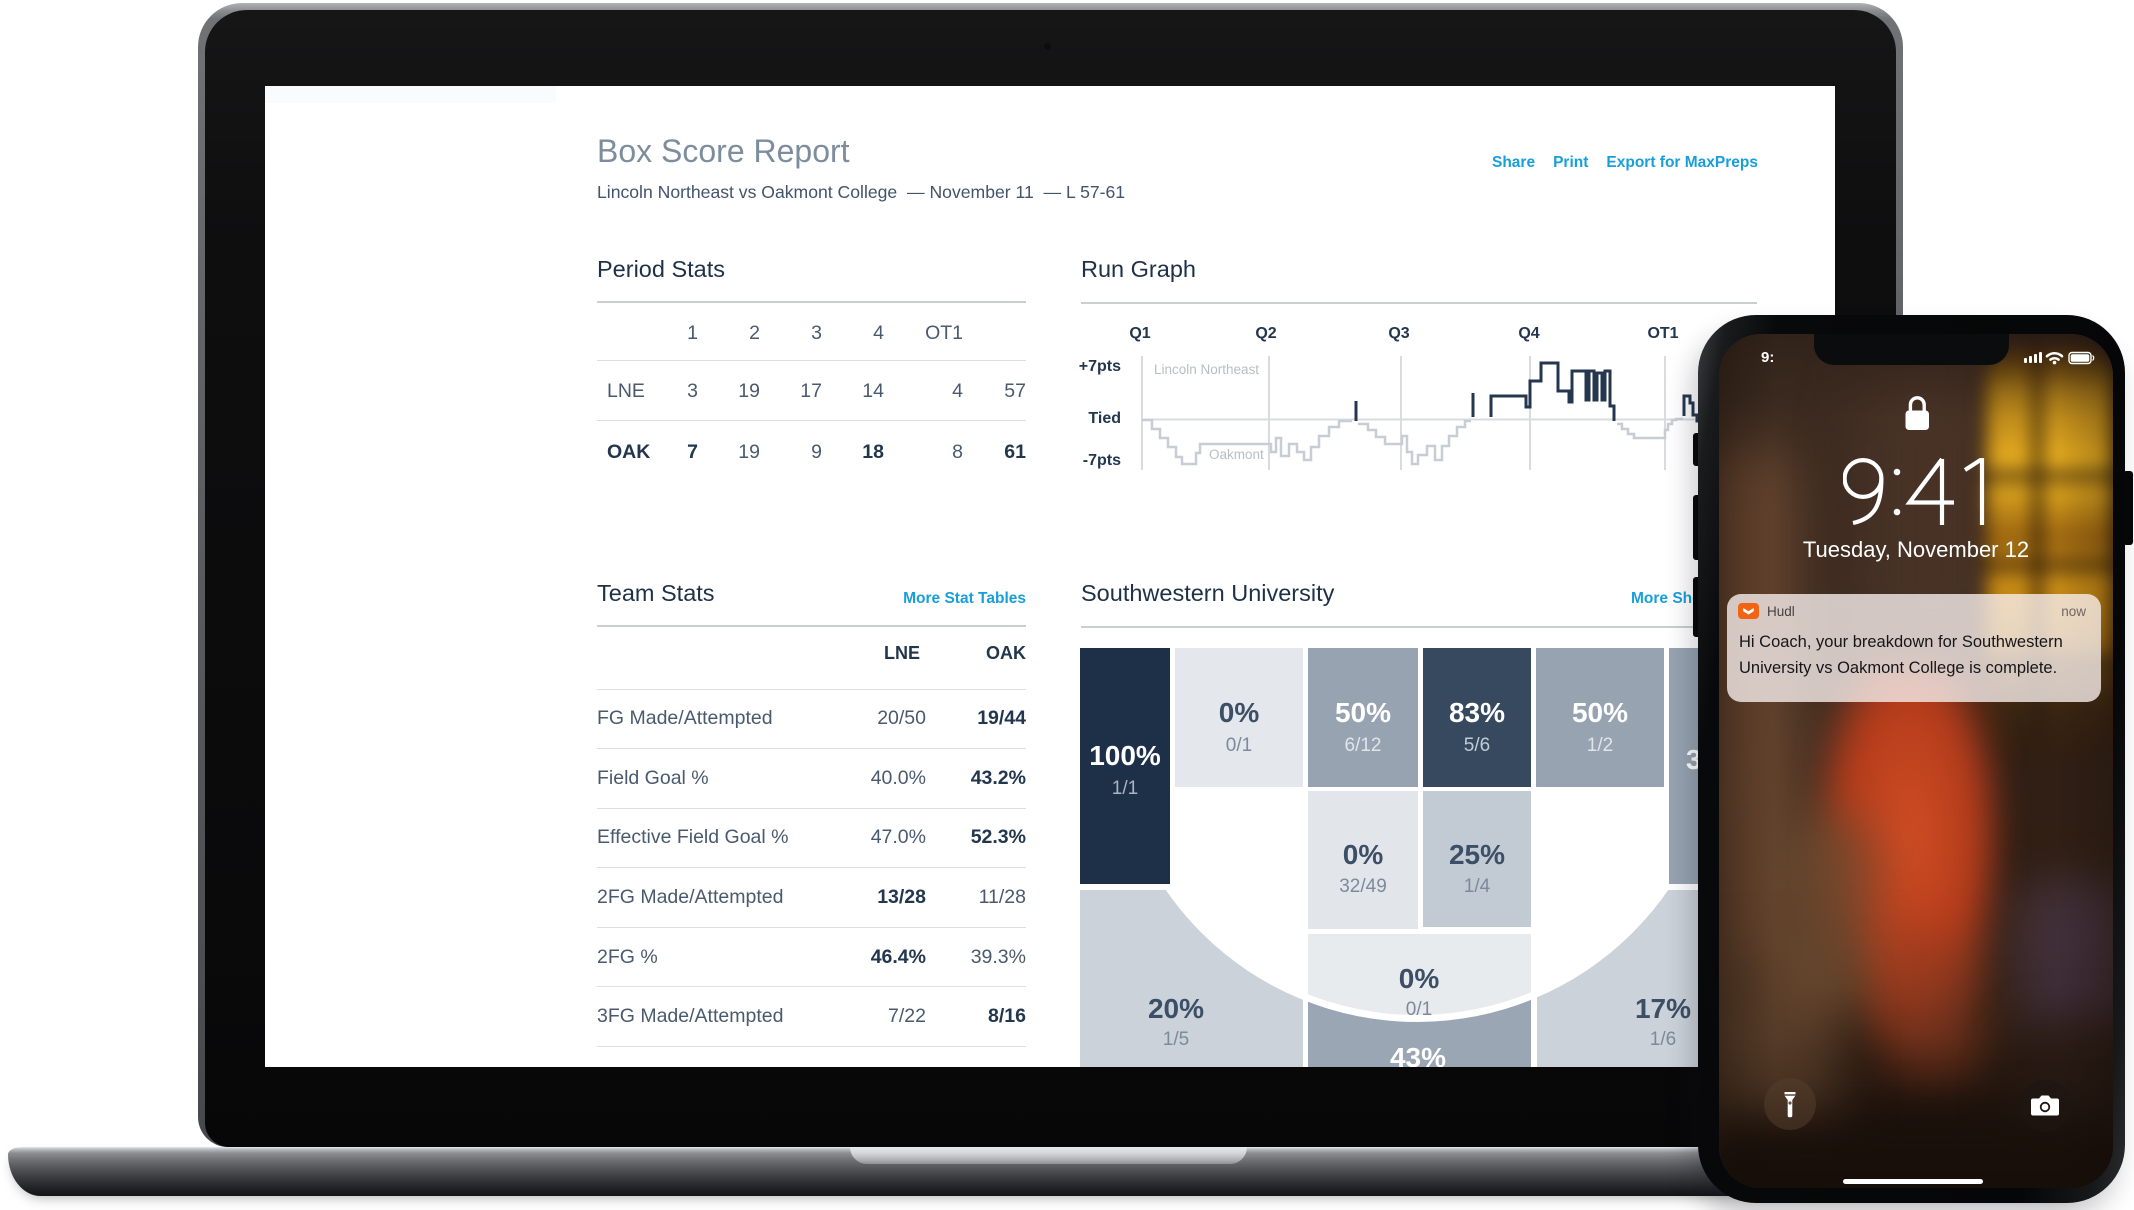  I want to click on svg-text: 100%, so click(1125, 755).